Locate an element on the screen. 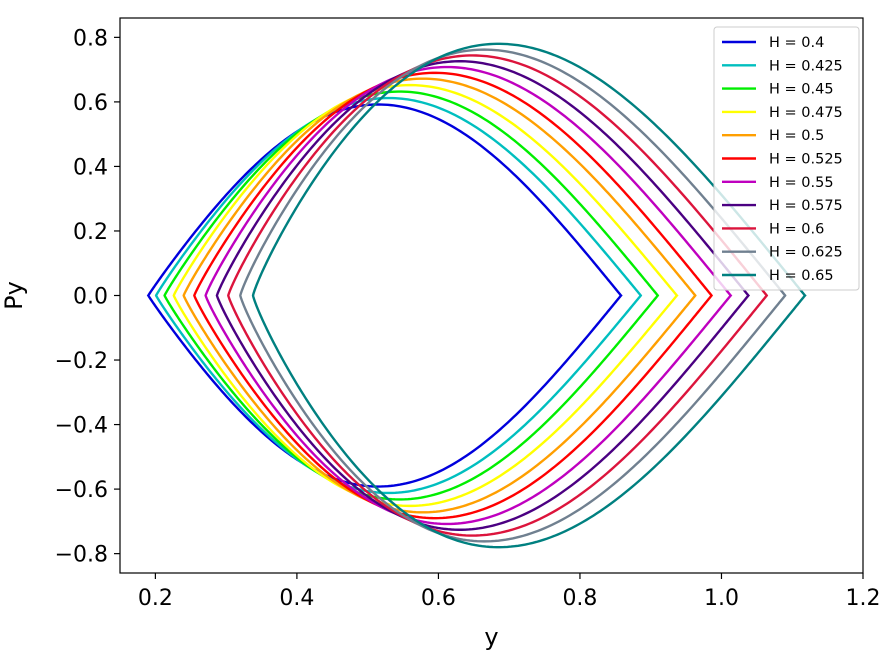 Image resolution: width=893 pixels, height=651 pixels. x-tick-label: 0.8 is located at coordinates (579, 598).